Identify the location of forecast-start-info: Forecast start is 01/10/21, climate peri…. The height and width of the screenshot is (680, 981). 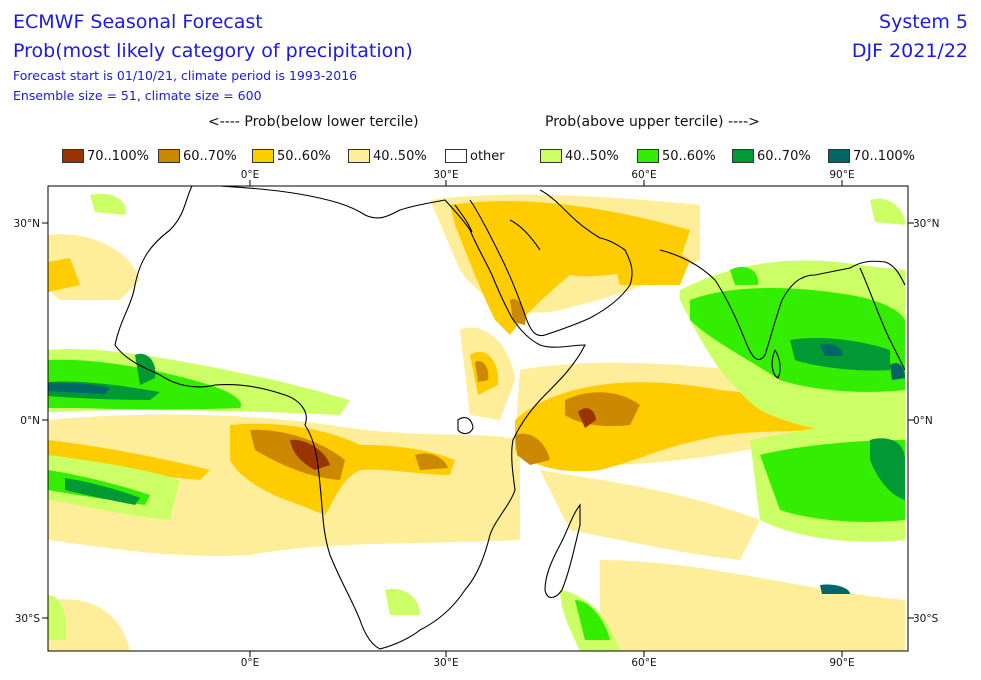
(185, 75).